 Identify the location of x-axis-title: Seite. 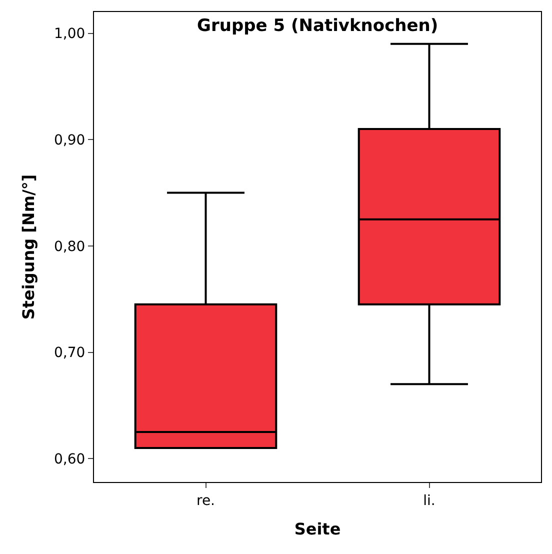
(317, 529).